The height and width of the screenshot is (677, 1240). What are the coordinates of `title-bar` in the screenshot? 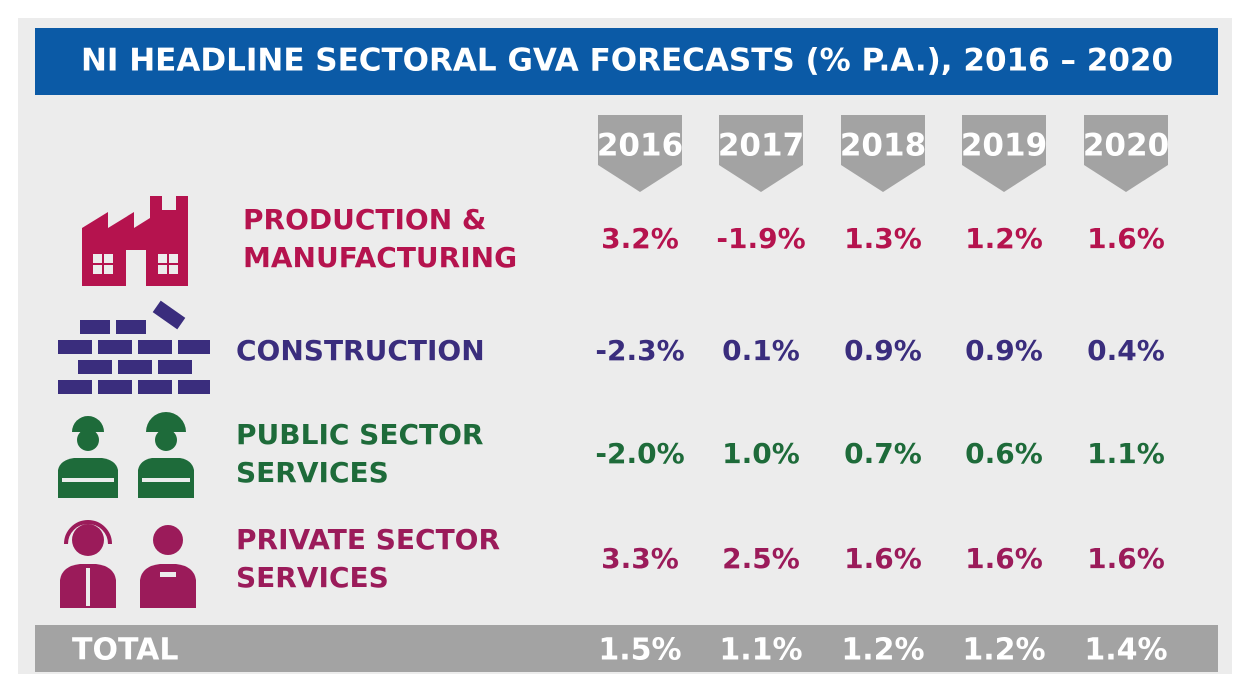 It's located at (626, 61).